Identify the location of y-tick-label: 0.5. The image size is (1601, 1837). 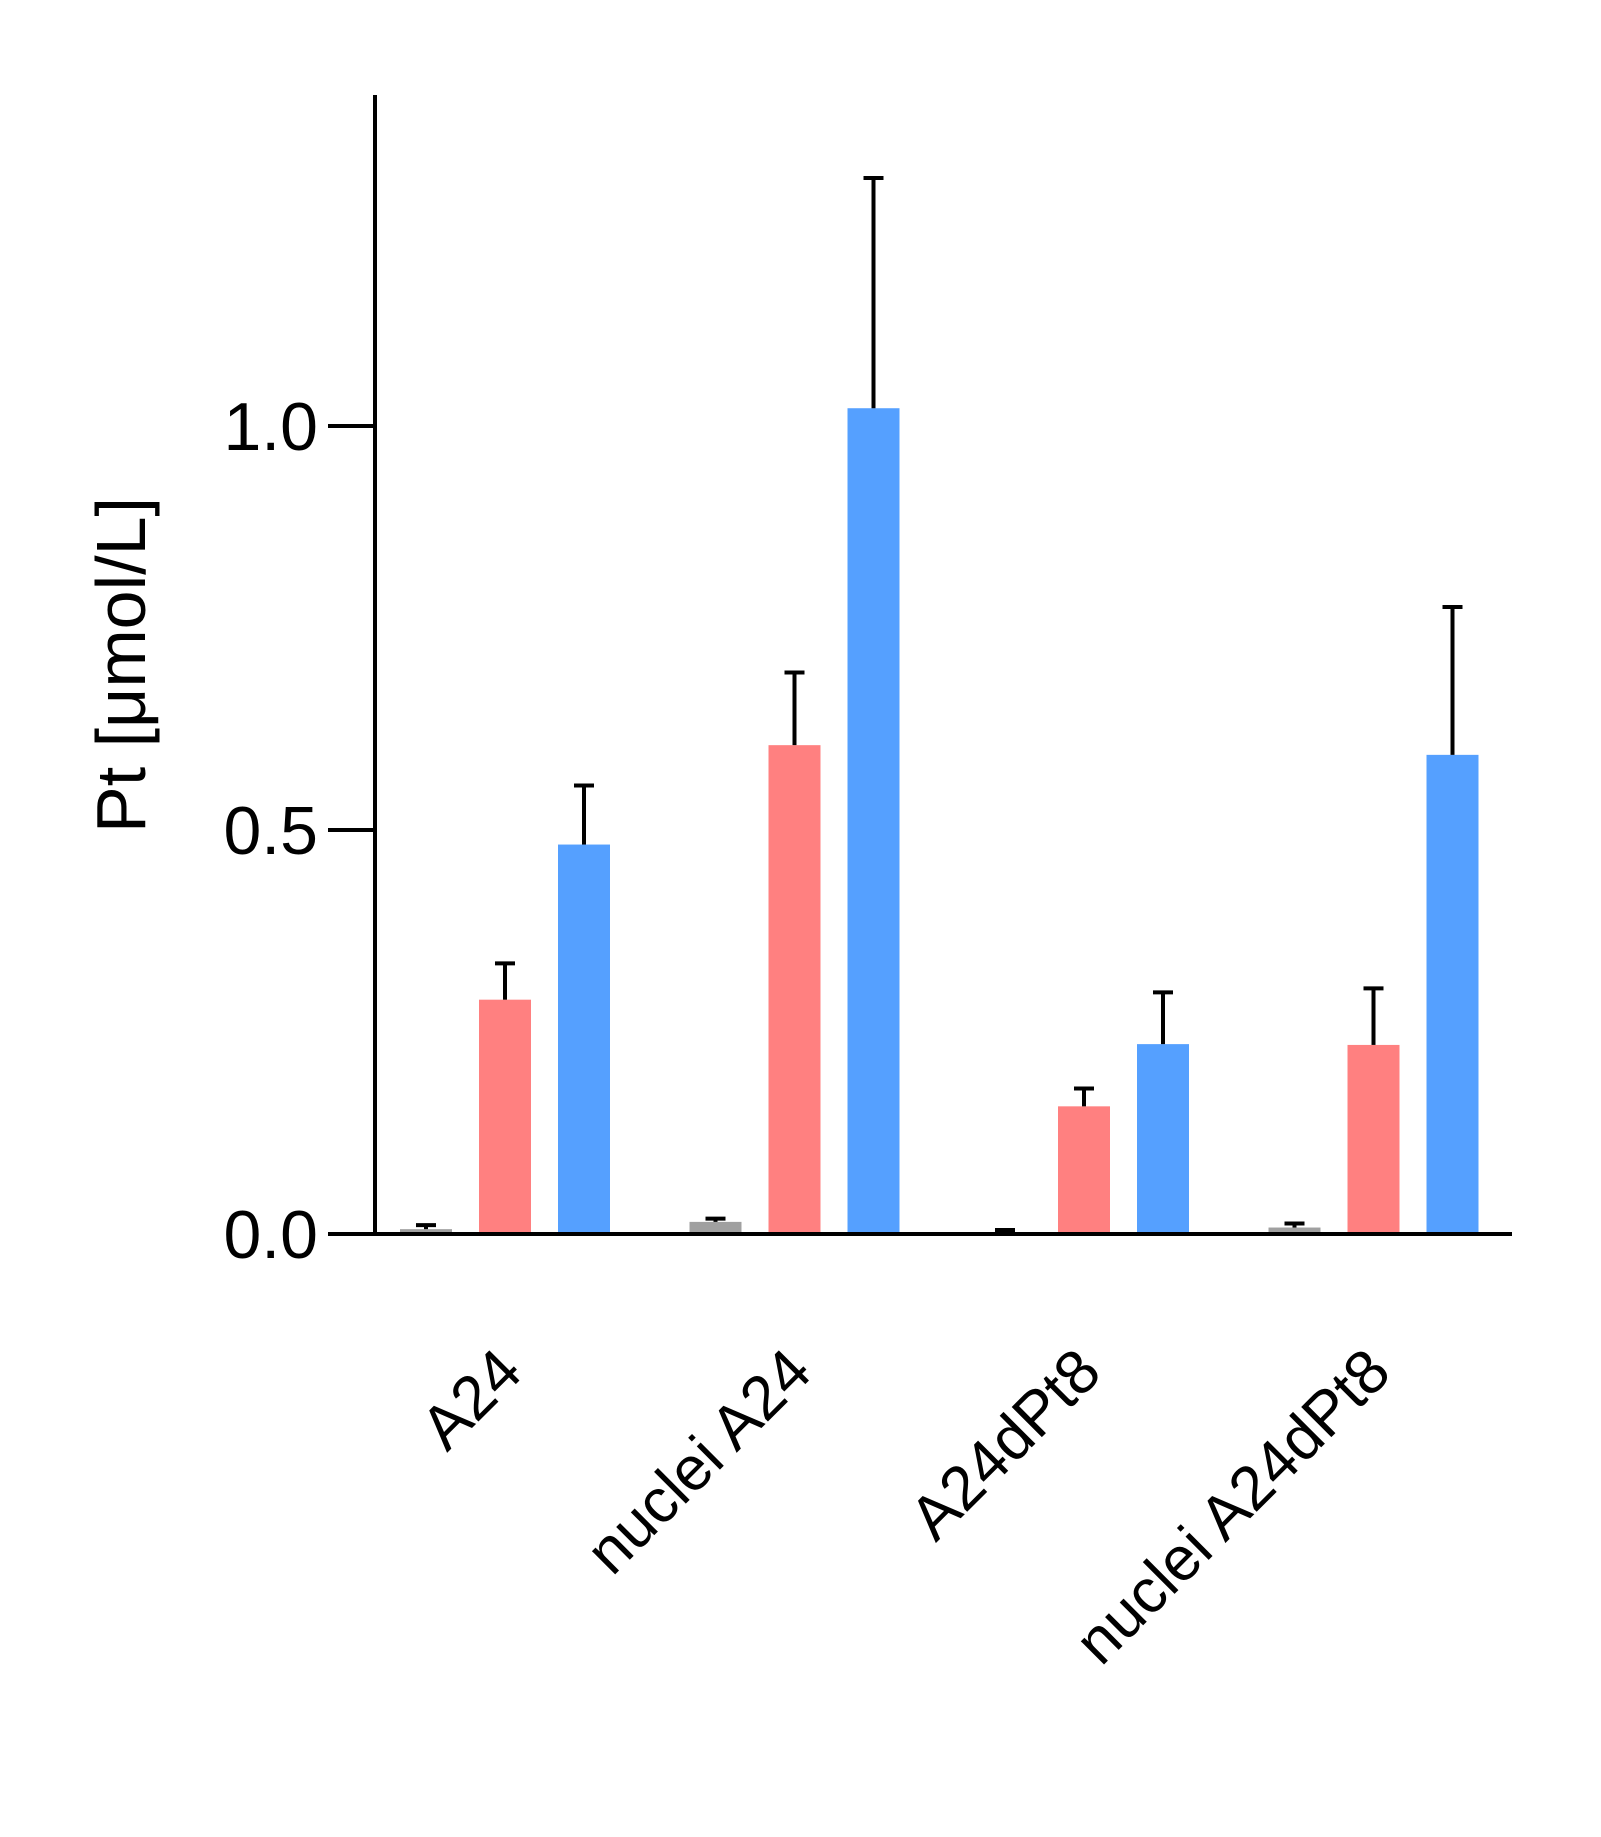
(270, 831).